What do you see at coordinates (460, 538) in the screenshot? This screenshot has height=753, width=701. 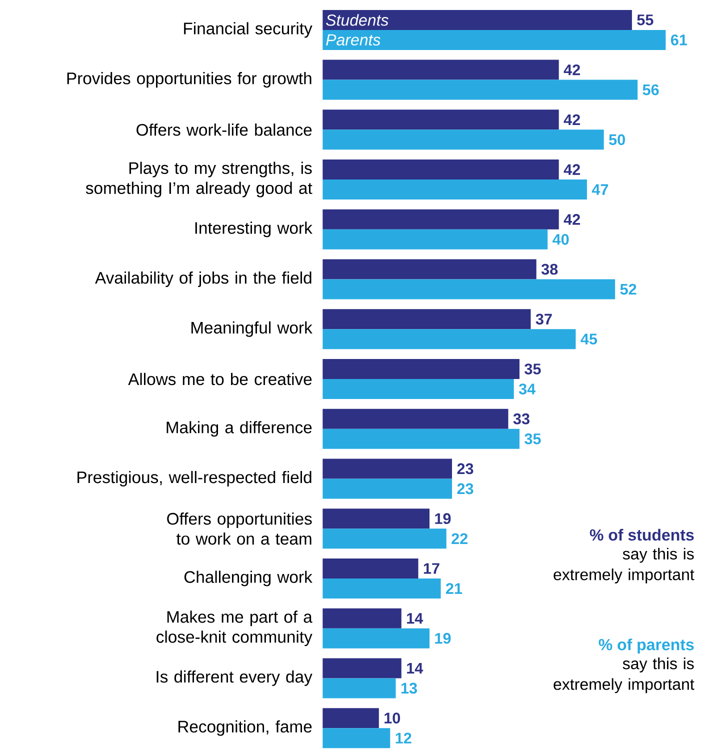 I see `data-label: 22` at bounding box center [460, 538].